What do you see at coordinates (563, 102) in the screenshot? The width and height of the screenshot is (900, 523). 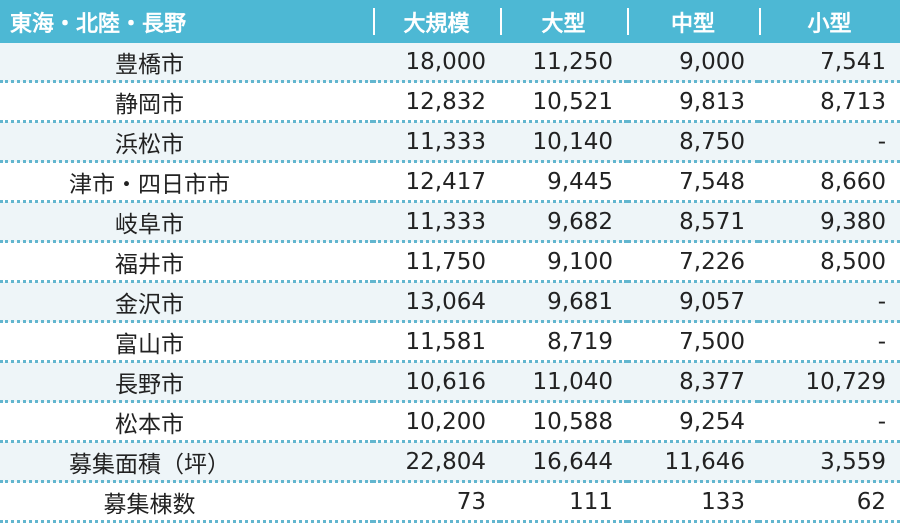 I see `cell-large: 10,521` at bounding box center [563, 102].